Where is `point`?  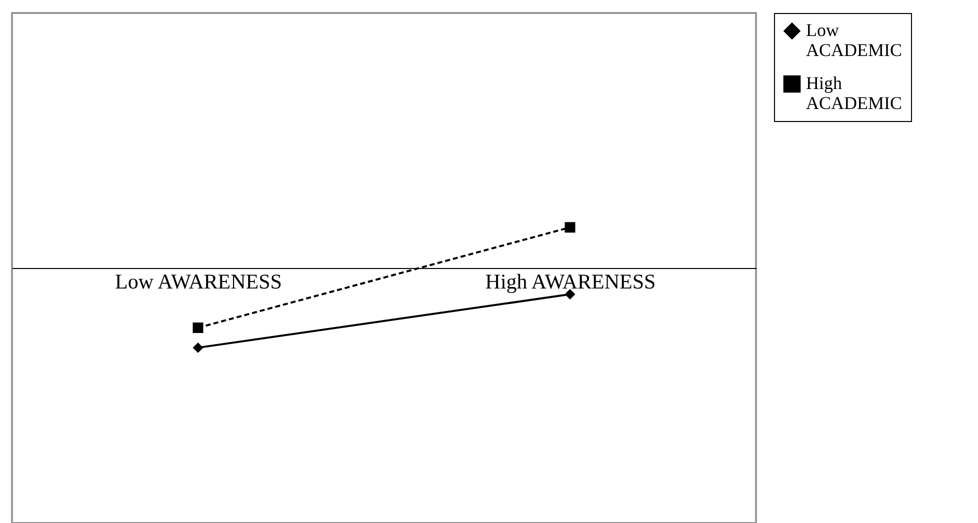
point is located at coordinates (570, 227).